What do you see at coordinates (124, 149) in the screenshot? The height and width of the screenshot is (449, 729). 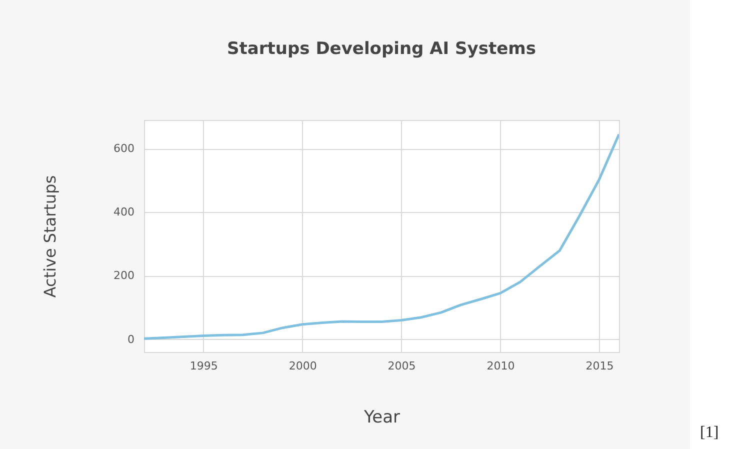 I see `y-tick-label: 600` at bounding box center [124, 149].